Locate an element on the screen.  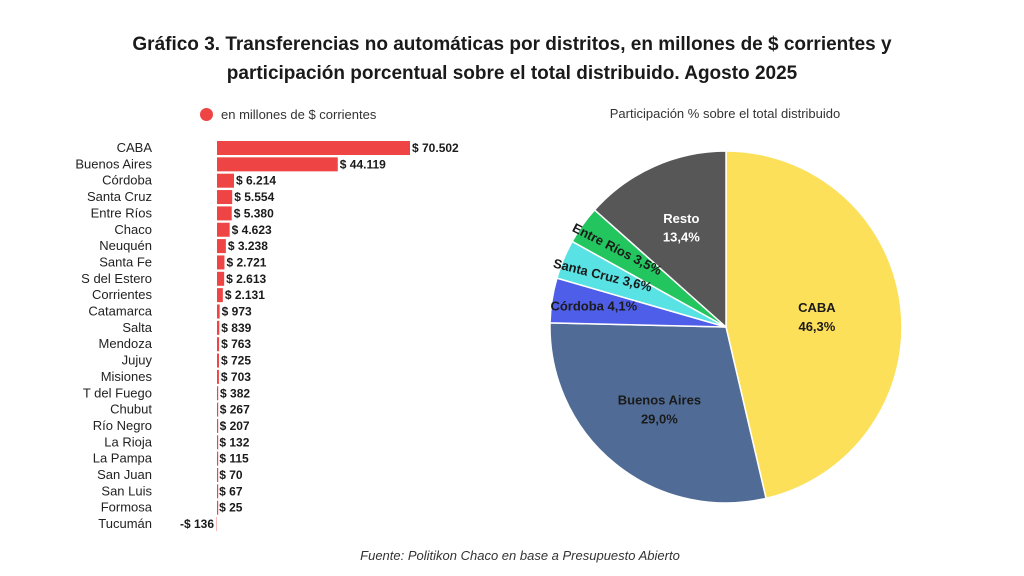
bar-data-label: $ 44.119 is located at coordinates (363, 164).